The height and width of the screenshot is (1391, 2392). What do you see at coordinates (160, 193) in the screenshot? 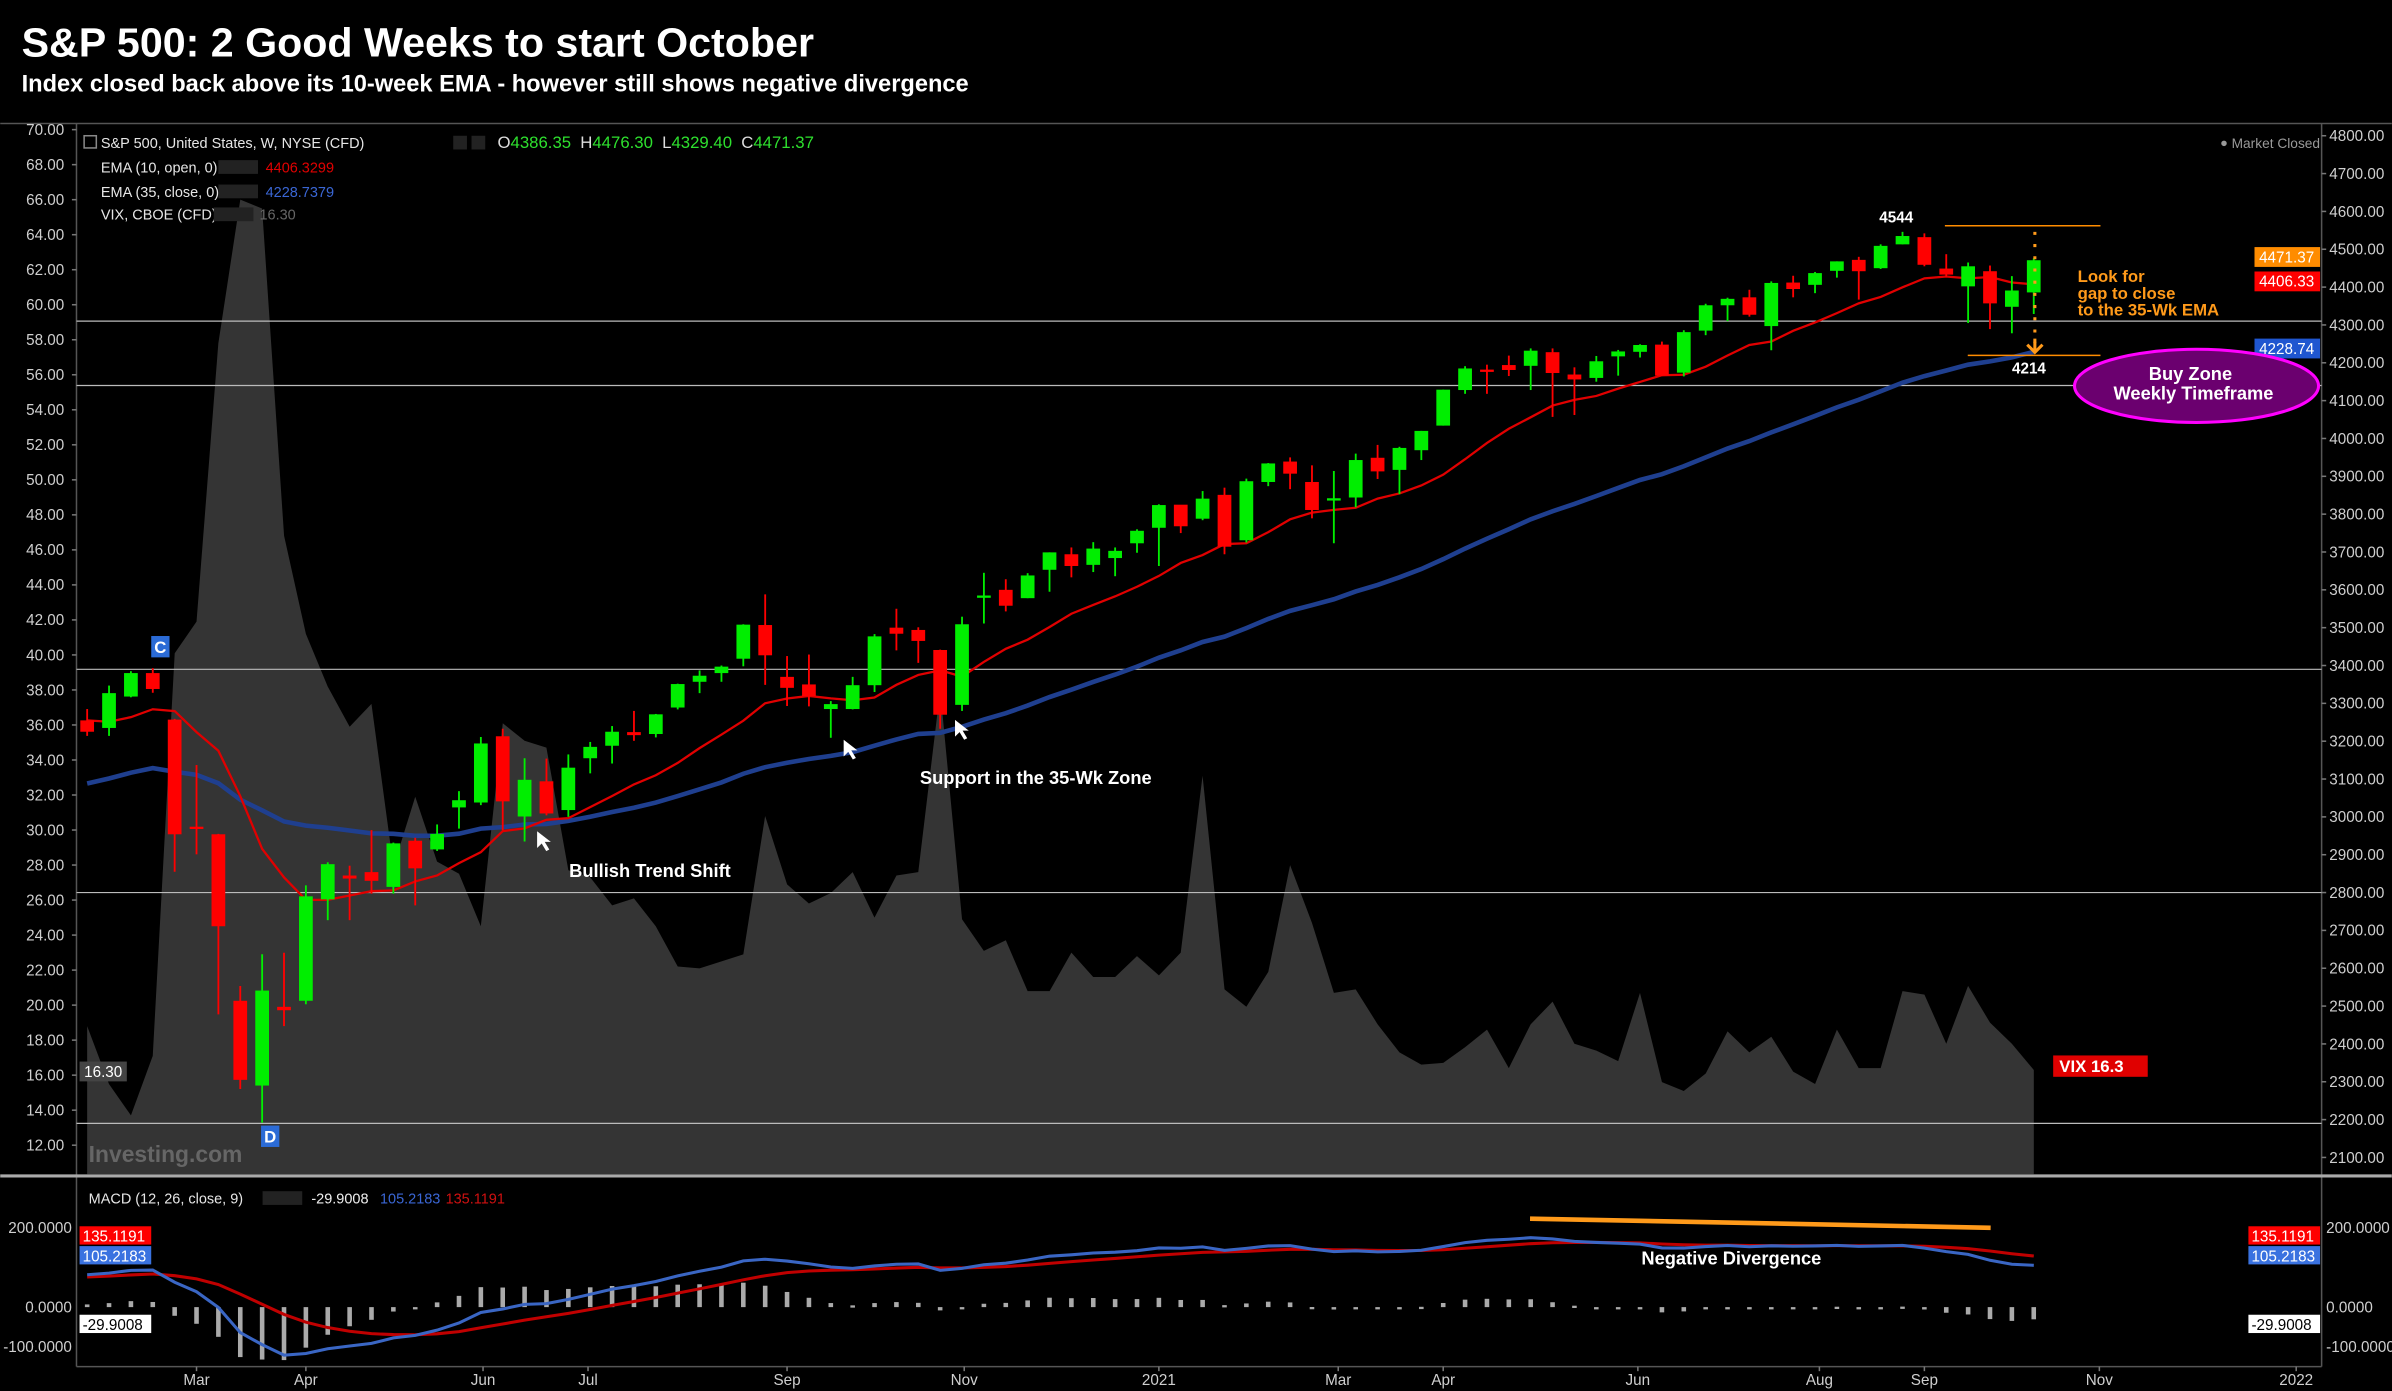
I see `ema35-legend: EMA (35, close, 0)` at bounding box center [160, 193].